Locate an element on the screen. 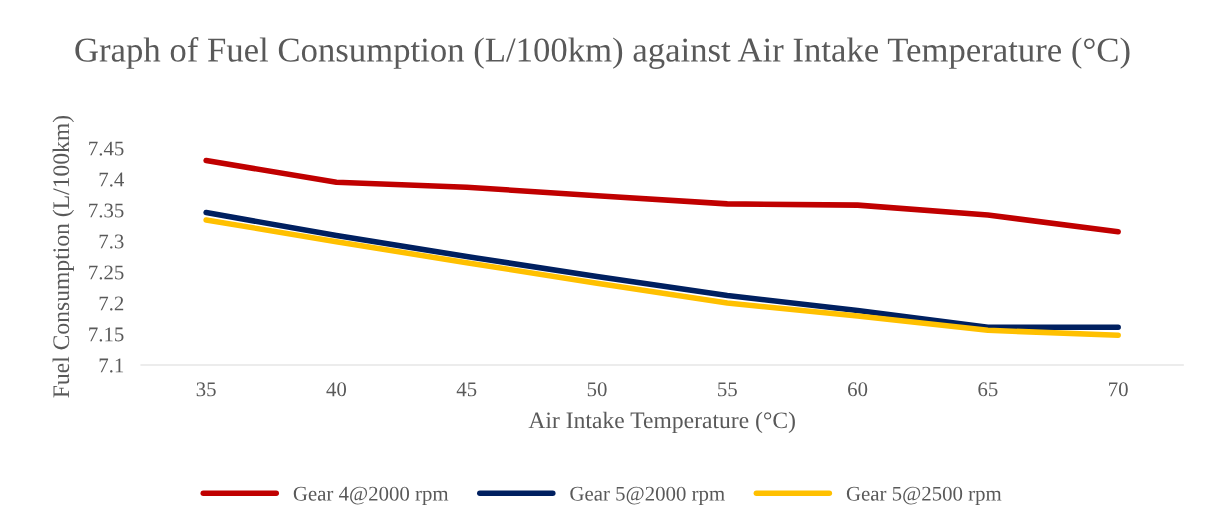 This screenshot has height=529, width=1205. chart-title: Graph of Fuel Consumption (L/100km) against Air Intake Temperature (°C) is located at coordinates (602, 53).